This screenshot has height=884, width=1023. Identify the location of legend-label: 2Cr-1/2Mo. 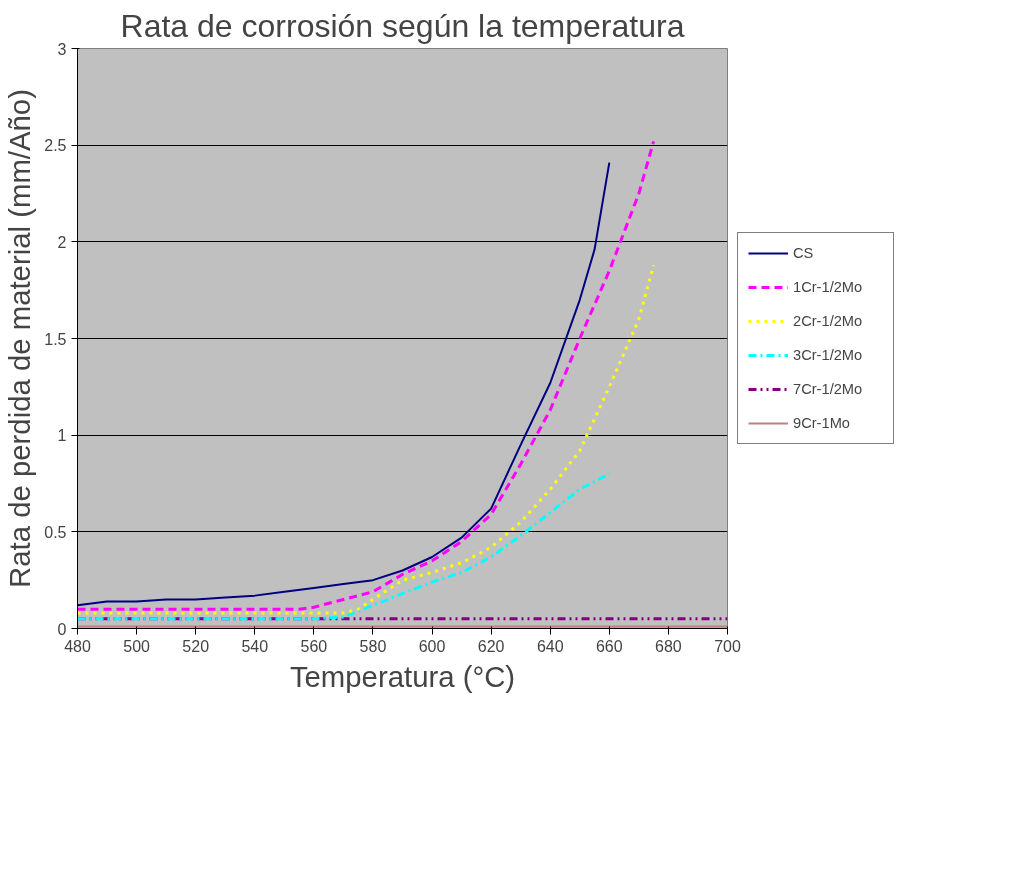
(828, 321).